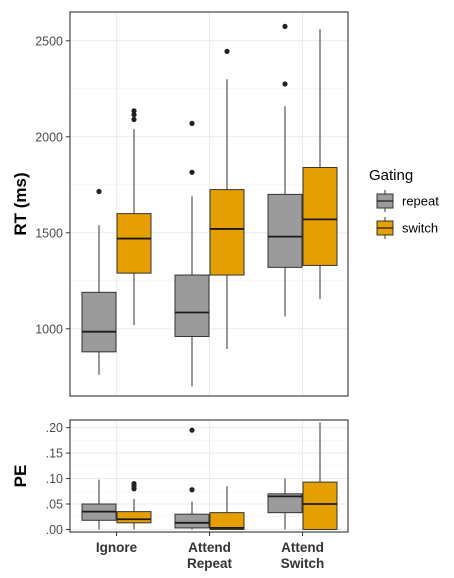  I want to click on legend-key-switch: switch, so click(407, 228).